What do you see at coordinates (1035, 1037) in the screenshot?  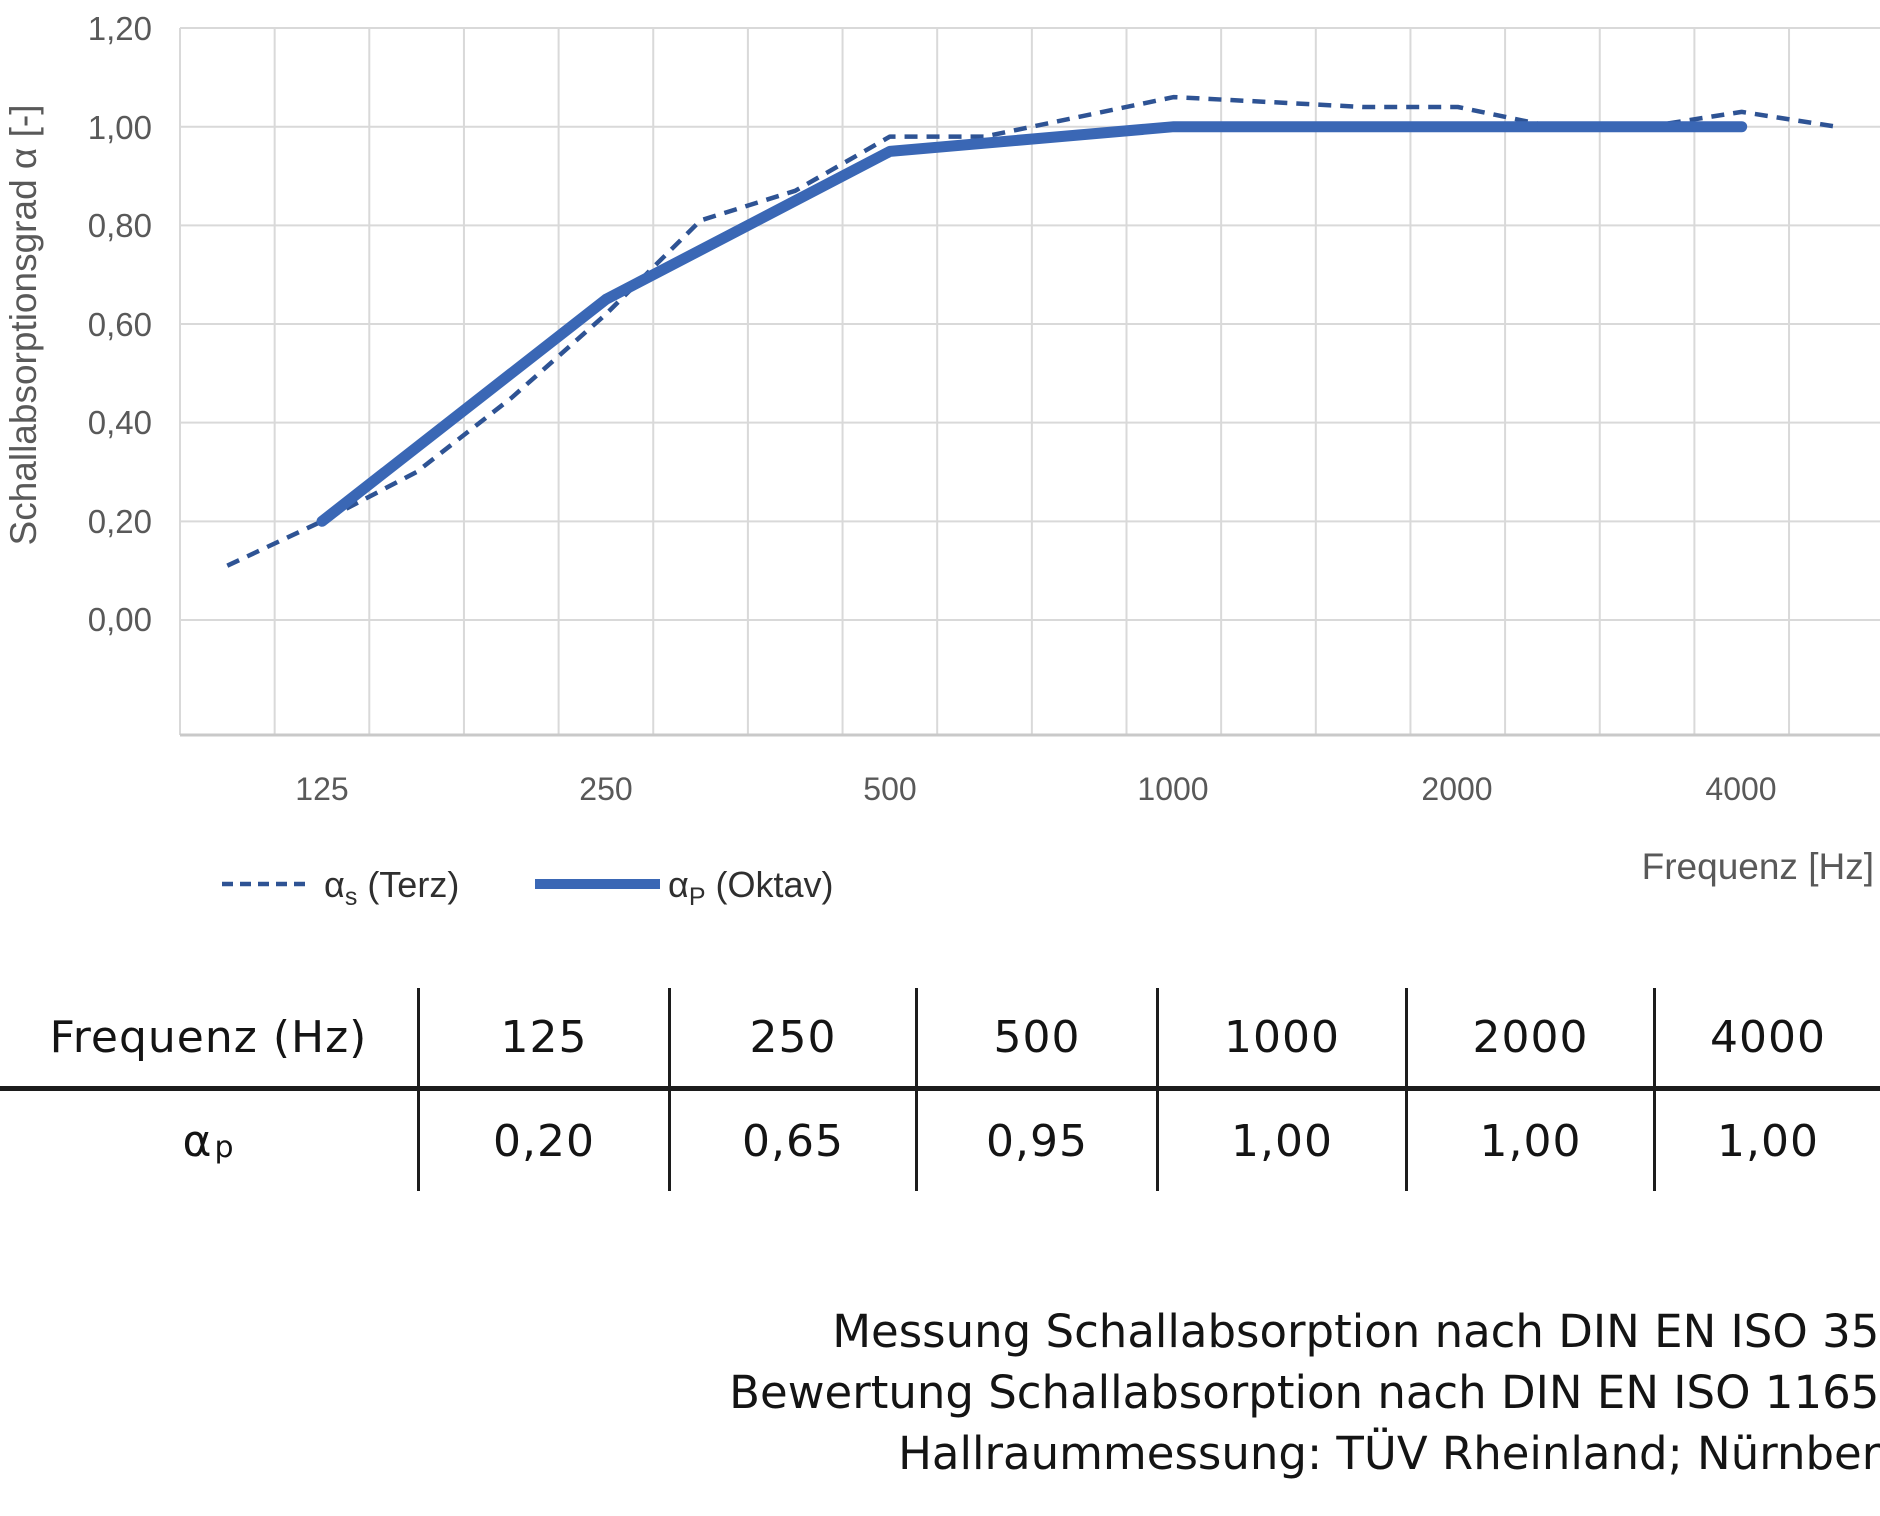 I see `table-header-500: 500` at bounding box center [1035, 1037].